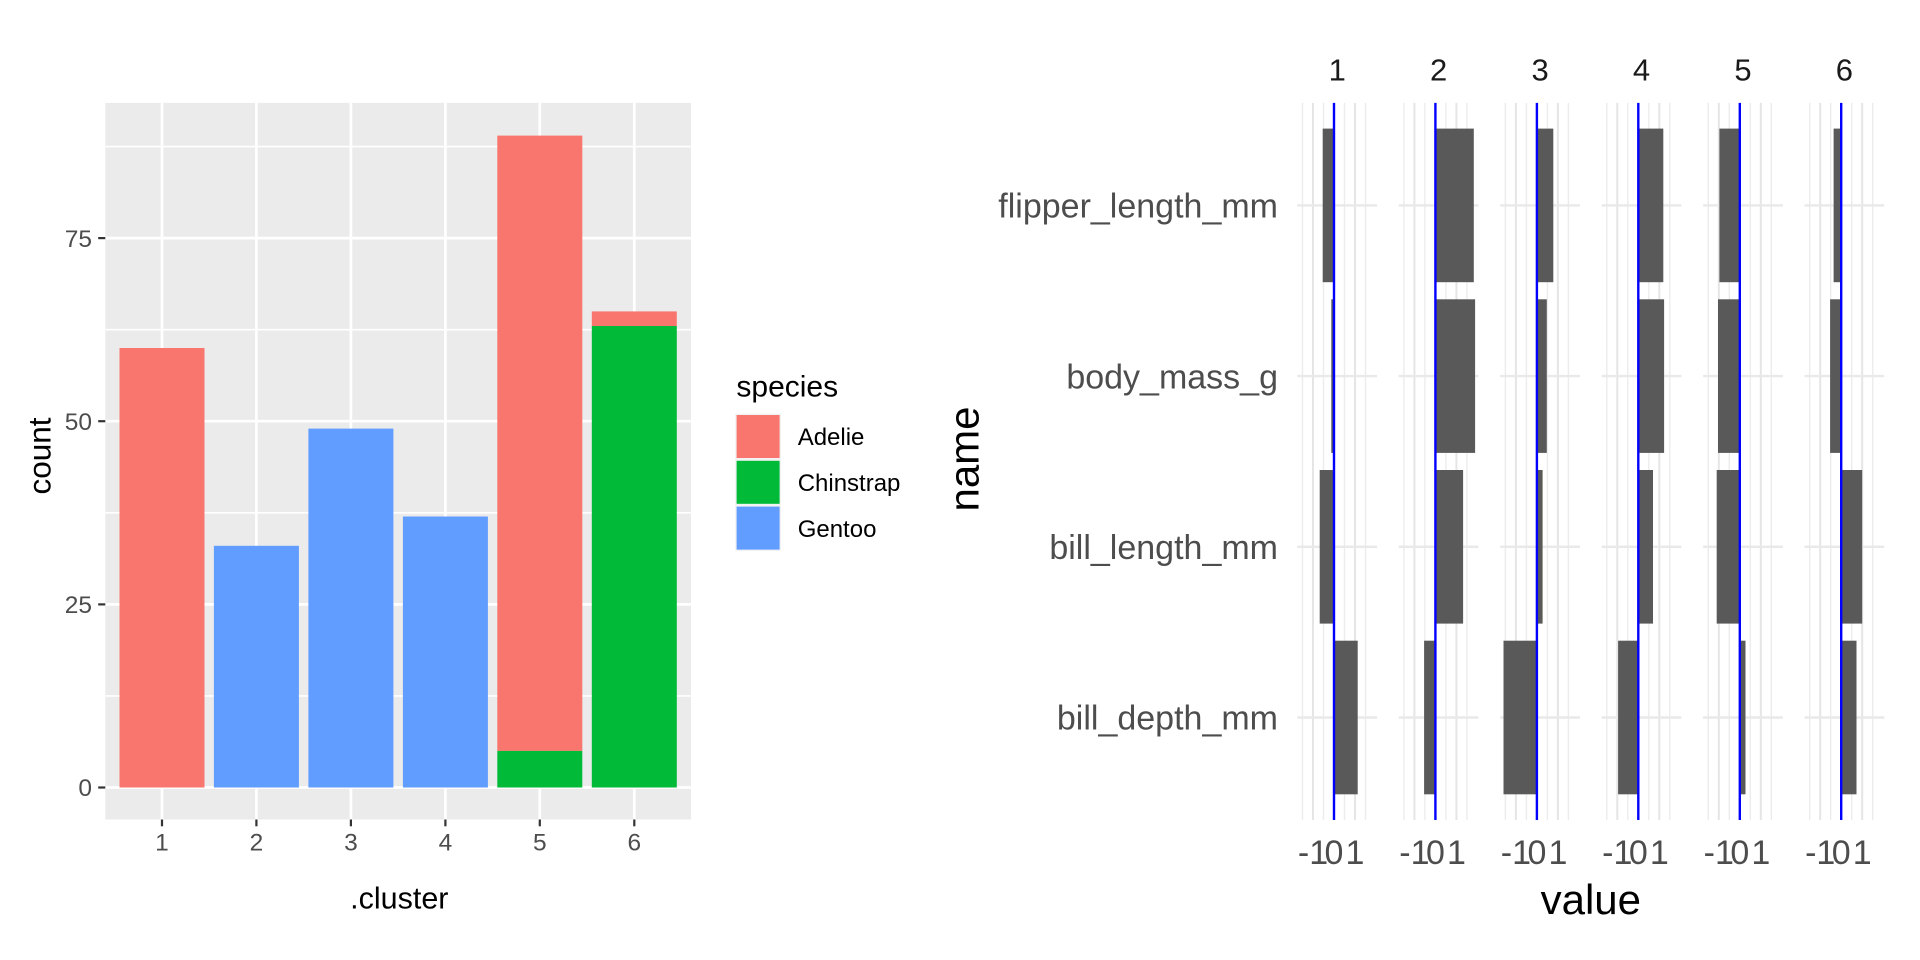  Describe the element at coordinates (1172, 377) in the screenshot. I see `svg-text: body_mass_g` at that location.